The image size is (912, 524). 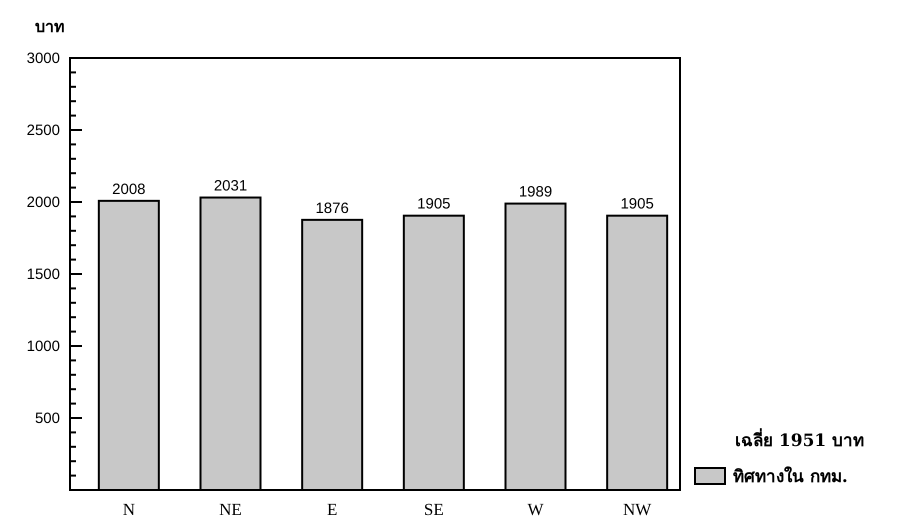 I want to click on data-label: 1989, so click(x=535, y=192).